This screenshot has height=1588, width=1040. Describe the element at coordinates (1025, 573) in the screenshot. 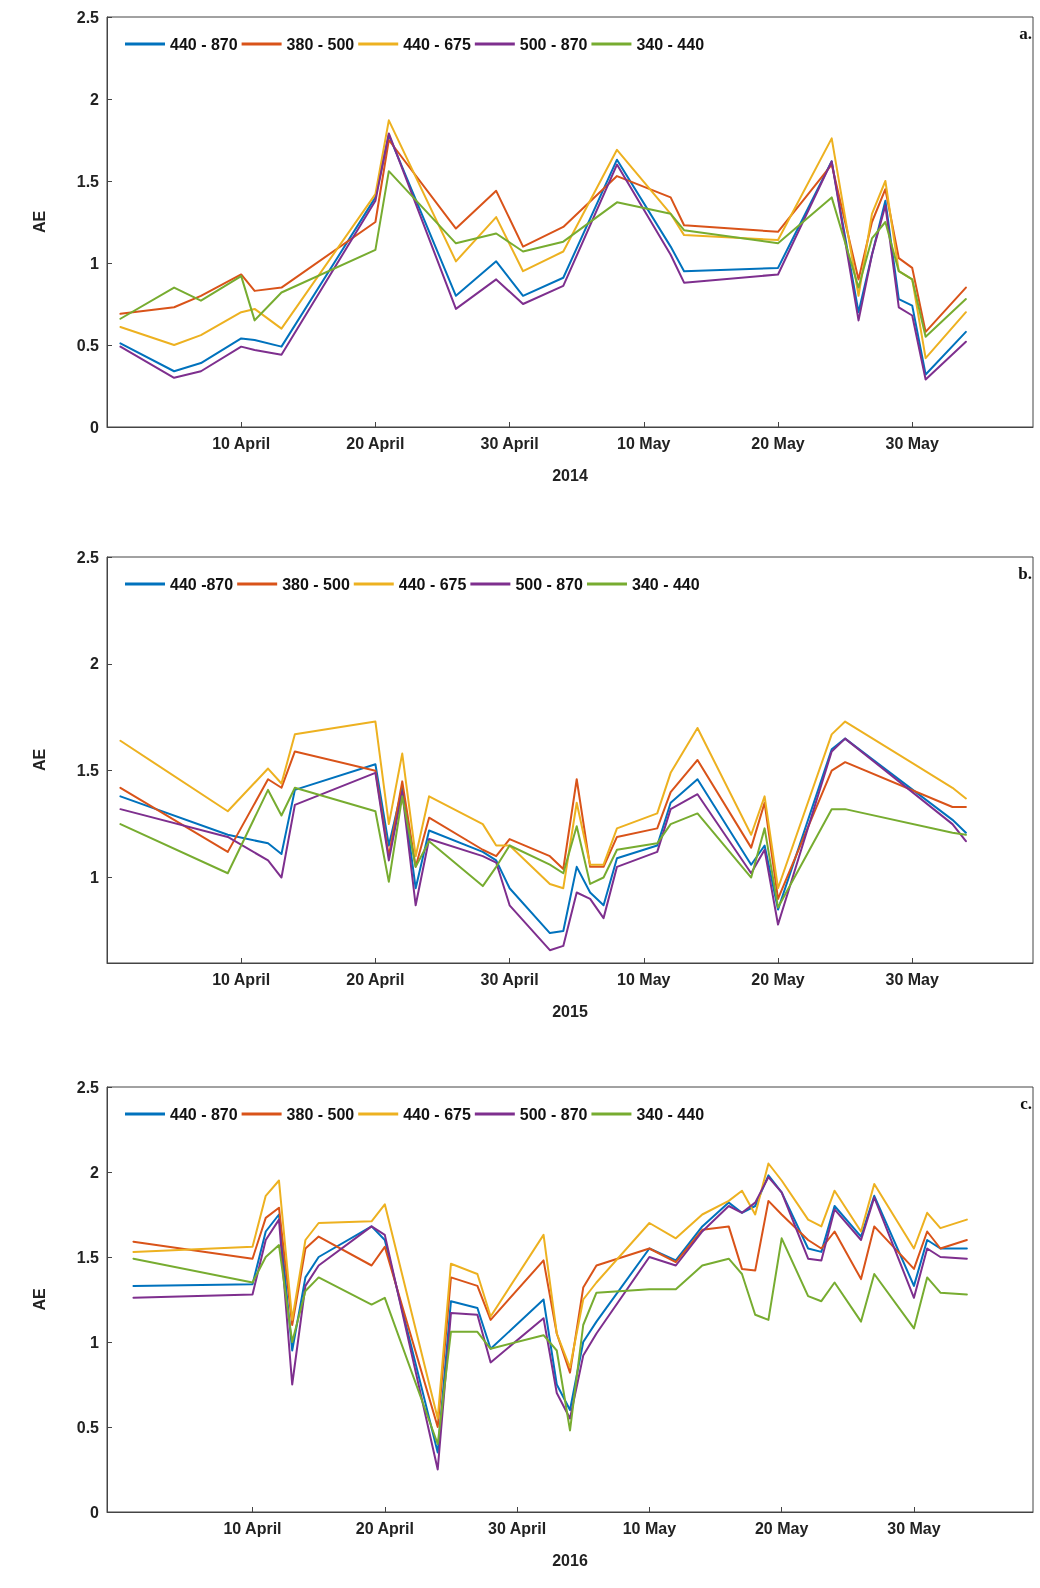

I see `annotation: b.` at that location.